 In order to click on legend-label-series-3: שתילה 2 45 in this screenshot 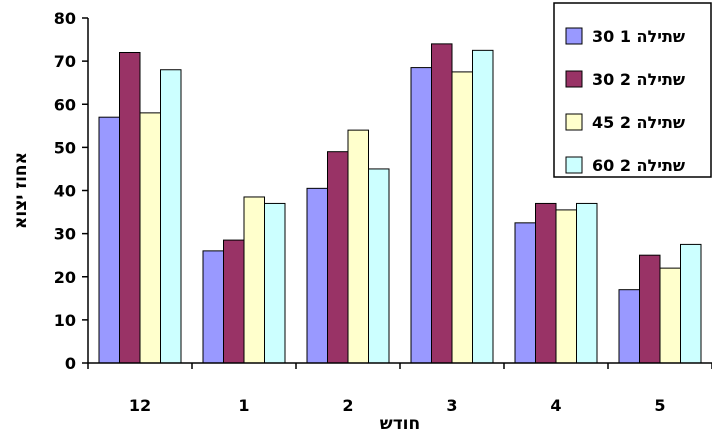, I will do `click(638, 122)`.